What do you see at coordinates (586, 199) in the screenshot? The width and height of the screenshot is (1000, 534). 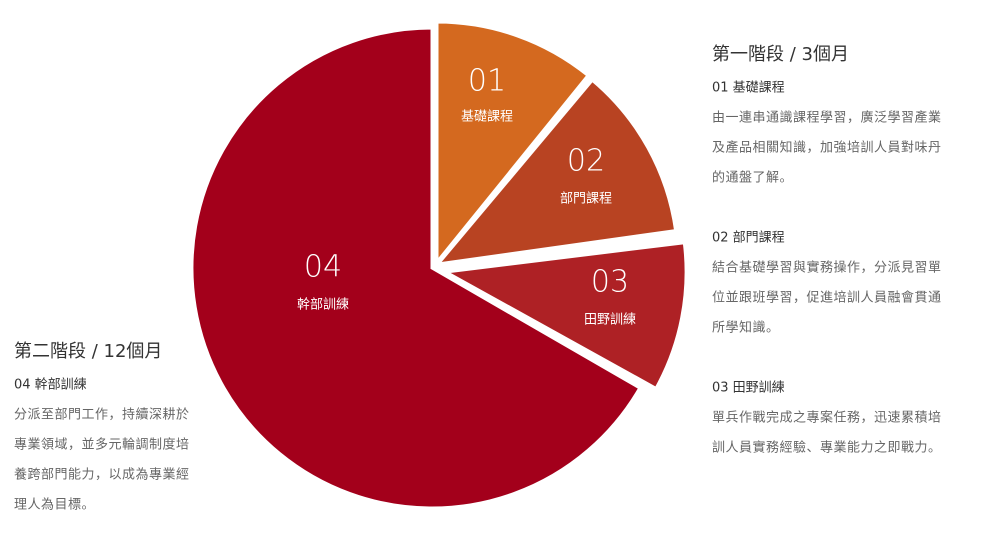 I see `slice-label: 部門課程` at bounding box center [586, 199].